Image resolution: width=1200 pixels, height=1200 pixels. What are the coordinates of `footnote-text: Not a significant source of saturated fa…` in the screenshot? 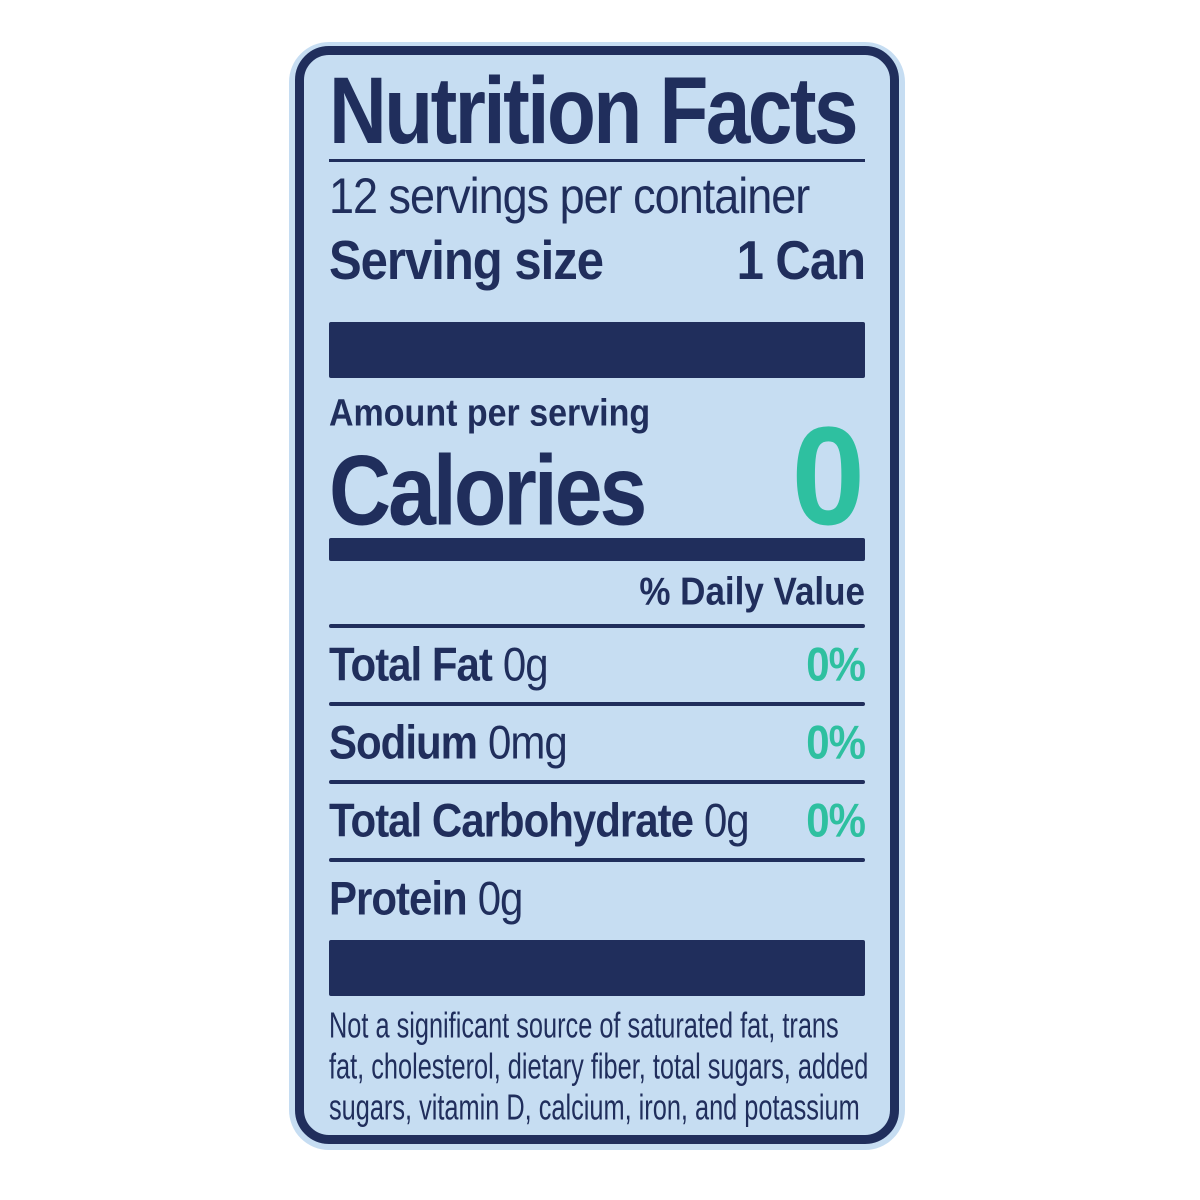 It's located at (599, 1067).